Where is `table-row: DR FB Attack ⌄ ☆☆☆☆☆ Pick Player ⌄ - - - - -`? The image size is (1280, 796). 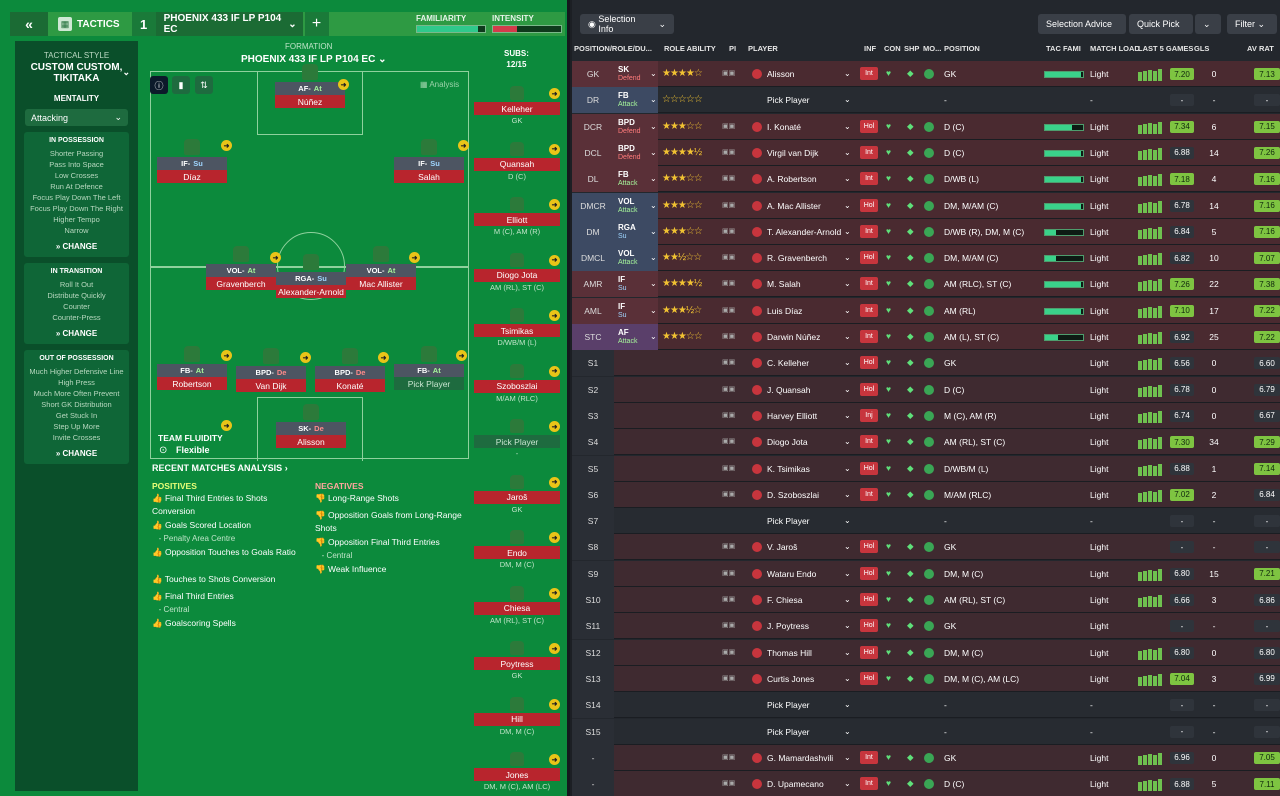 table-row: DR FB Attack ⌄ ☆☆☆☆☆ Pick Player ⌄ - - - - - is located at coordinates (926, 100).